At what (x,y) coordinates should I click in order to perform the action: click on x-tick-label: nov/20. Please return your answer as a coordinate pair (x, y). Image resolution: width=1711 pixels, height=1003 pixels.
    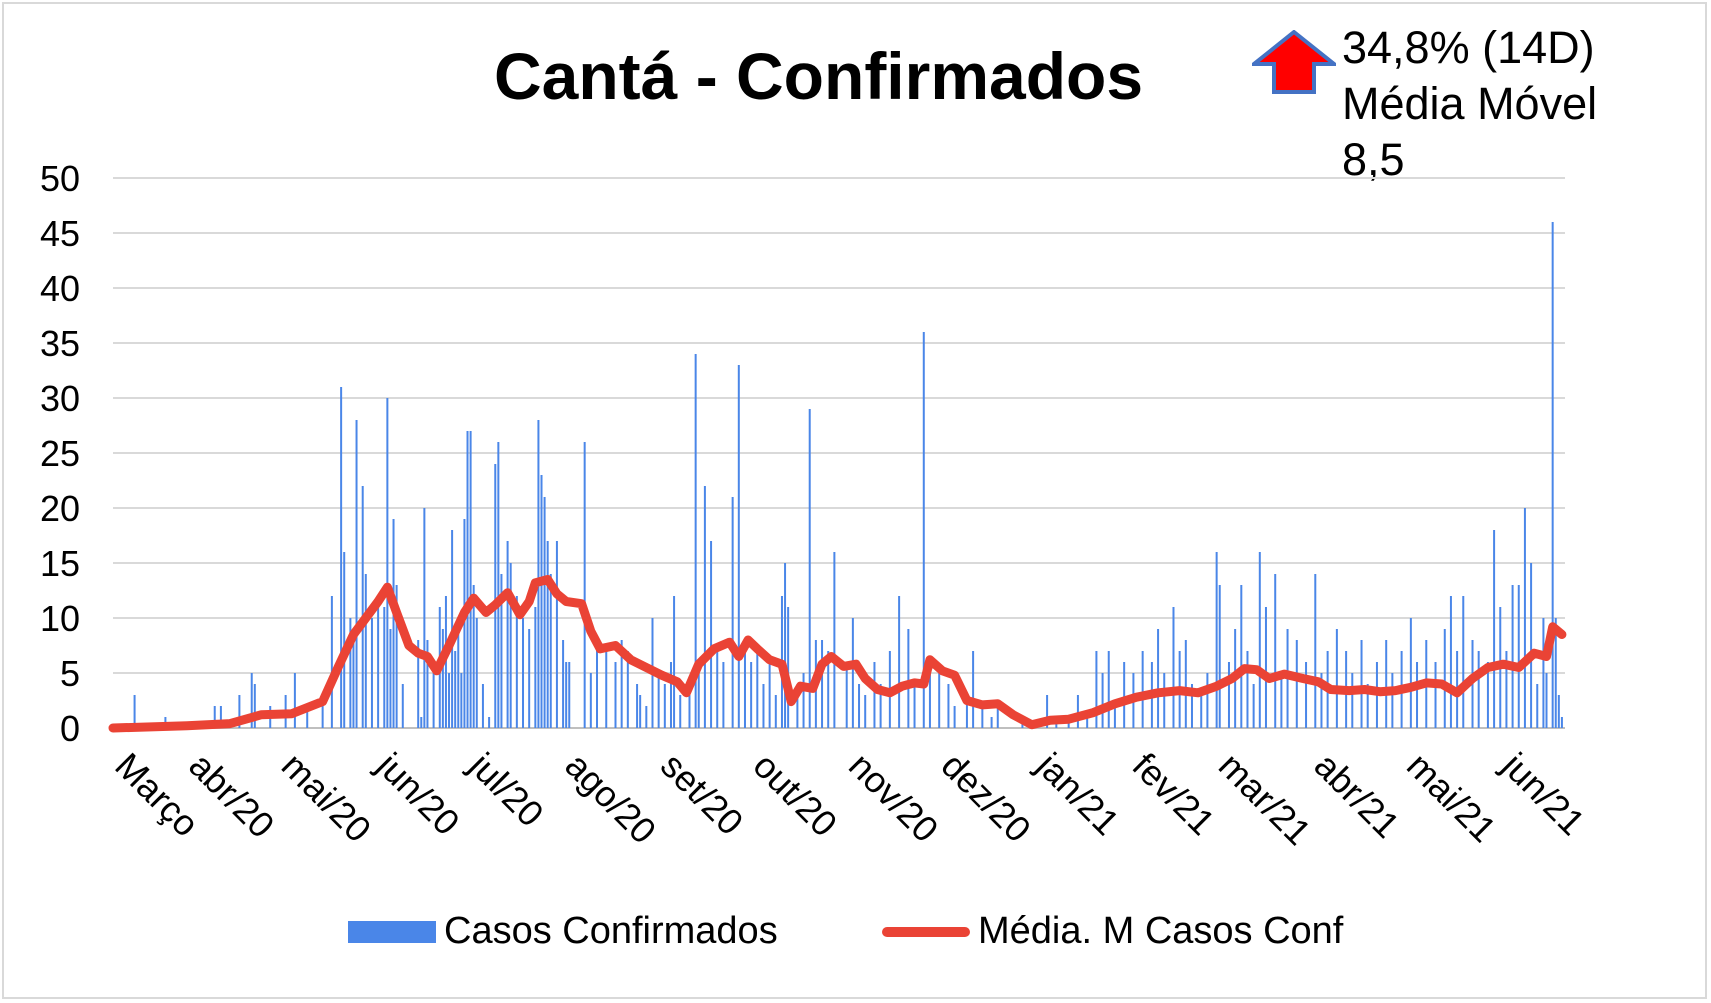
    Looking at the image, I should click on (893, 797).